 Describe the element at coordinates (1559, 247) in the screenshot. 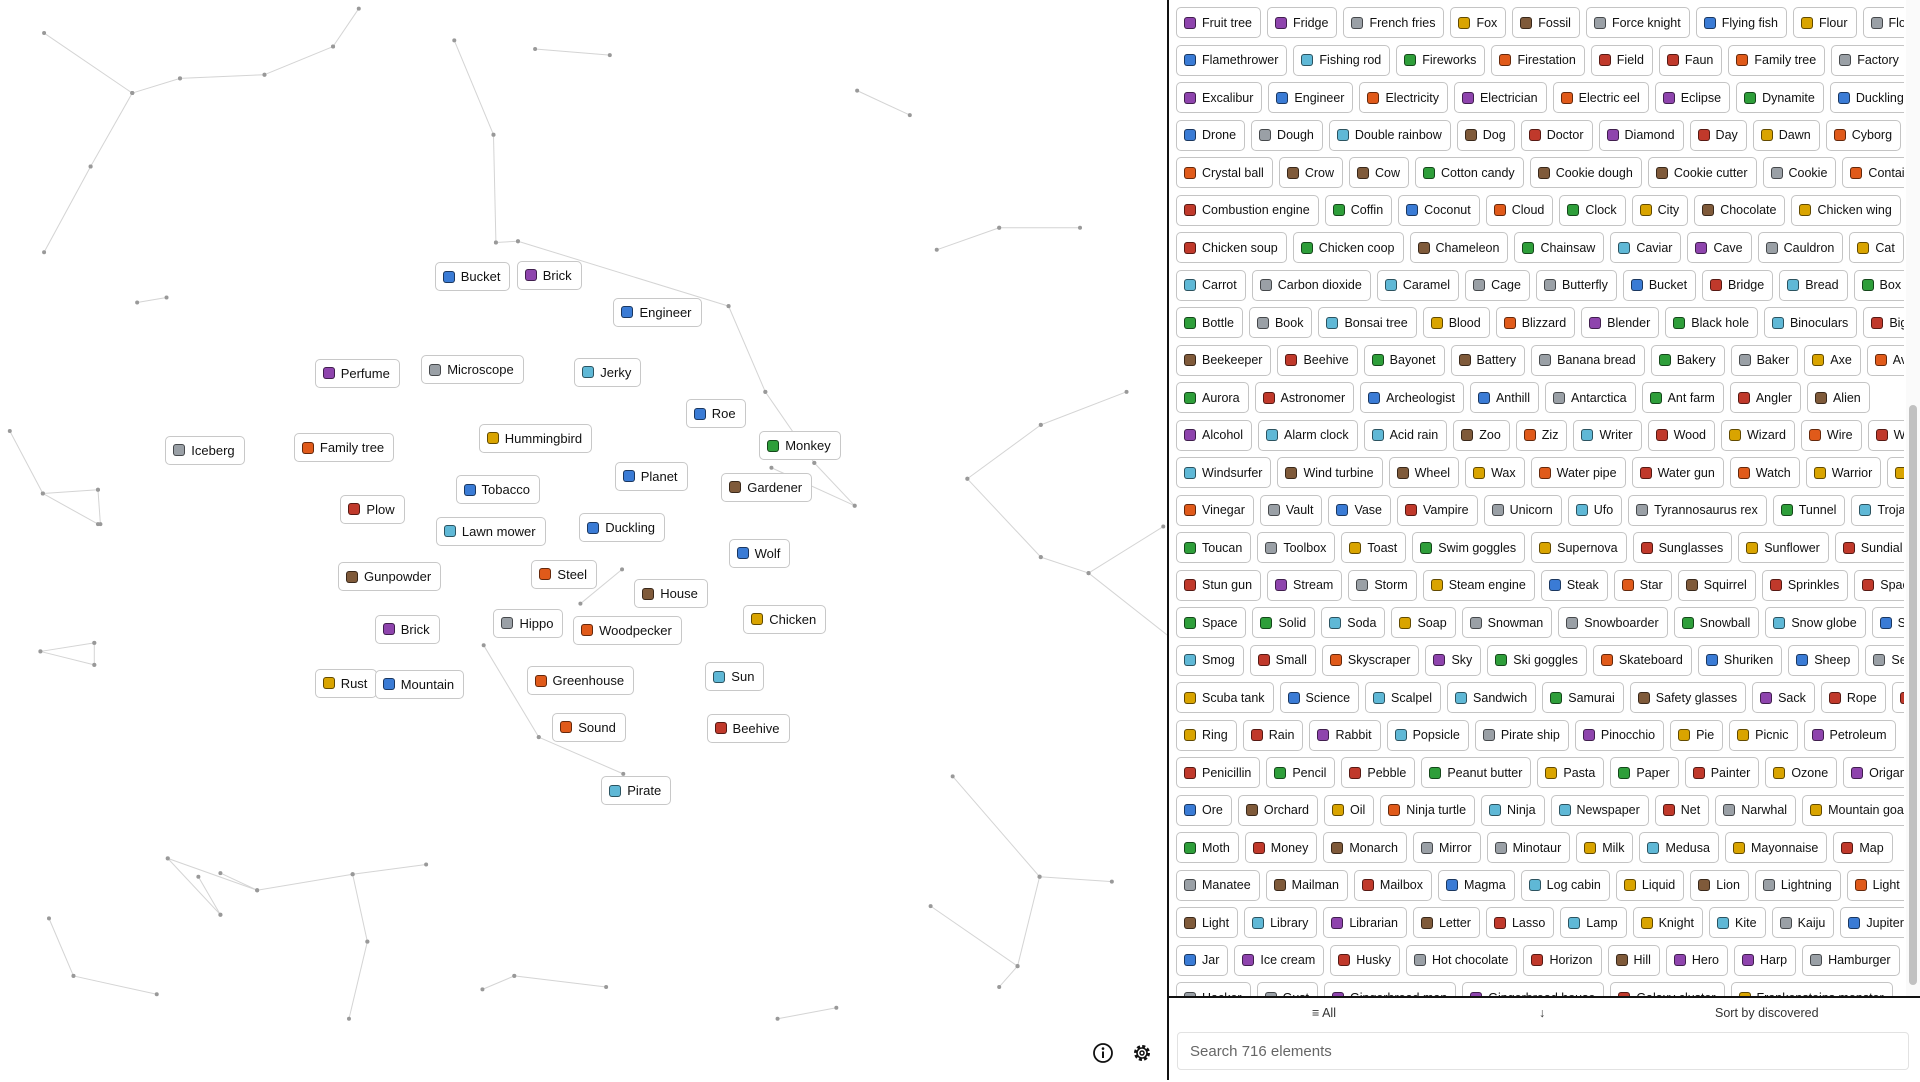

I see `sidebar-element-chainsaw: Chainsaw` at that location.